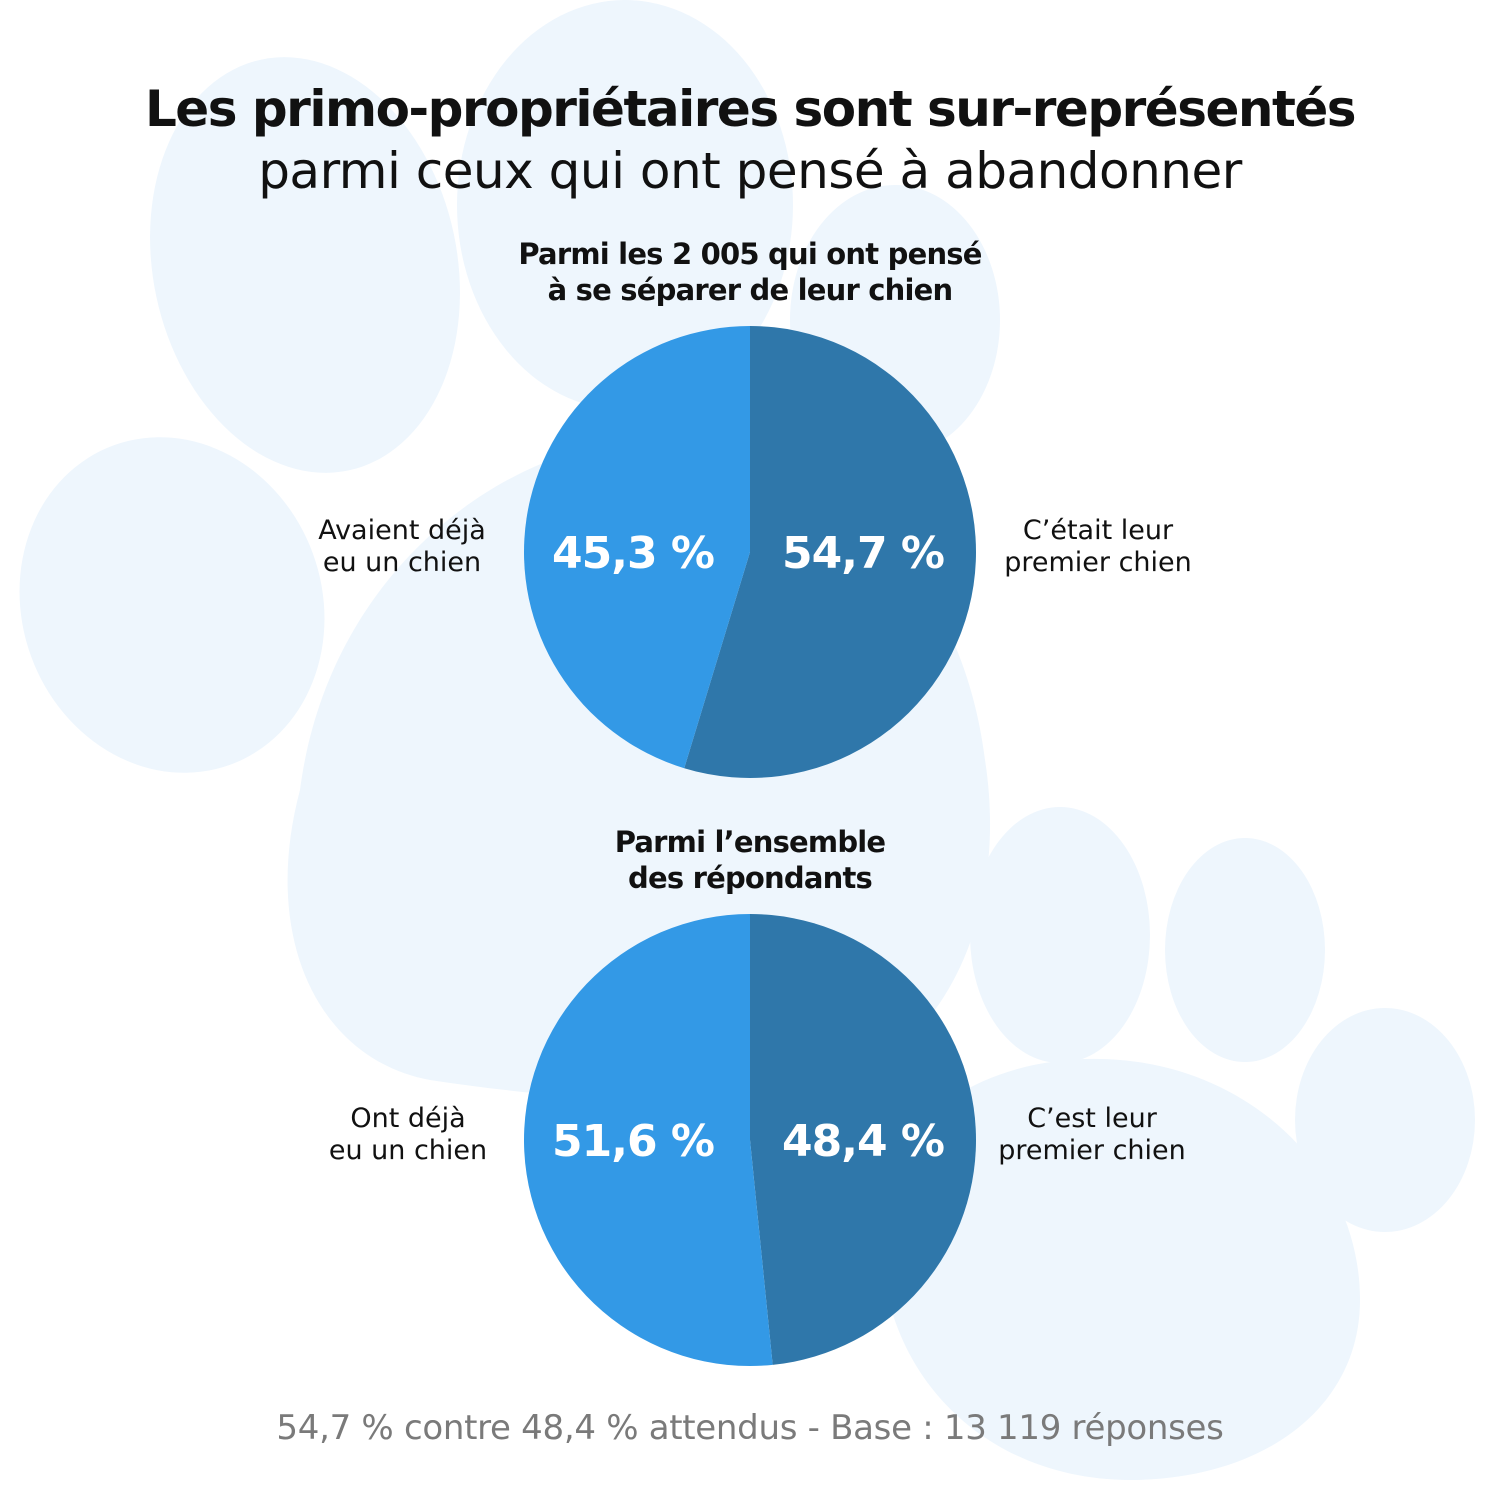  What do you see at coordinates (1098, 530) in the screenshot?
I see `slice-label-line: C’était leur` at bounding box center [1098, 530].